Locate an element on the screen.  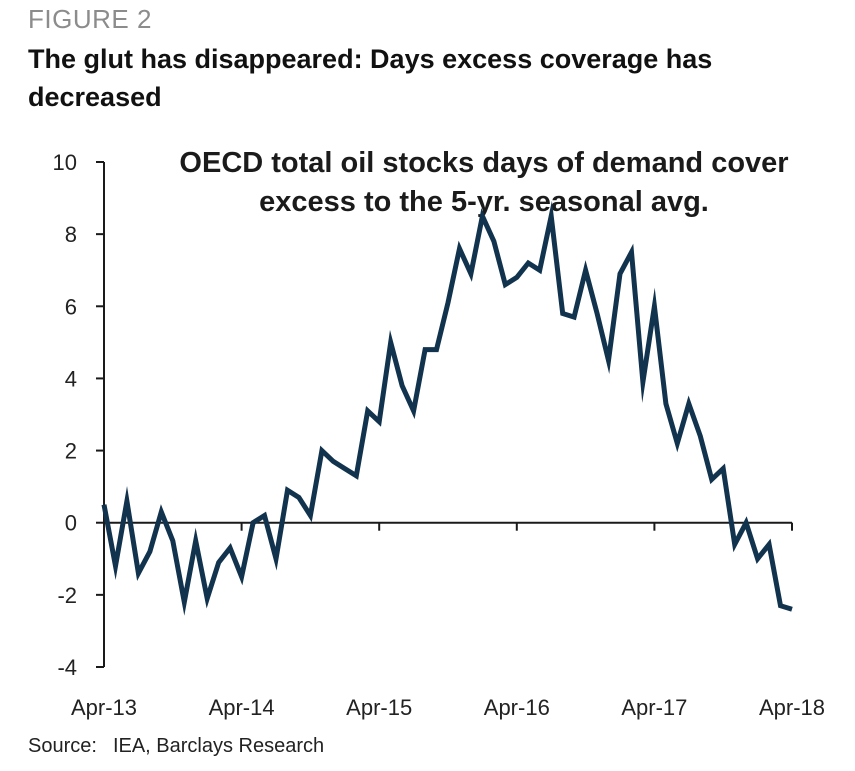
x-tick-label: Apr-16 is located at coordinates (517, 707).